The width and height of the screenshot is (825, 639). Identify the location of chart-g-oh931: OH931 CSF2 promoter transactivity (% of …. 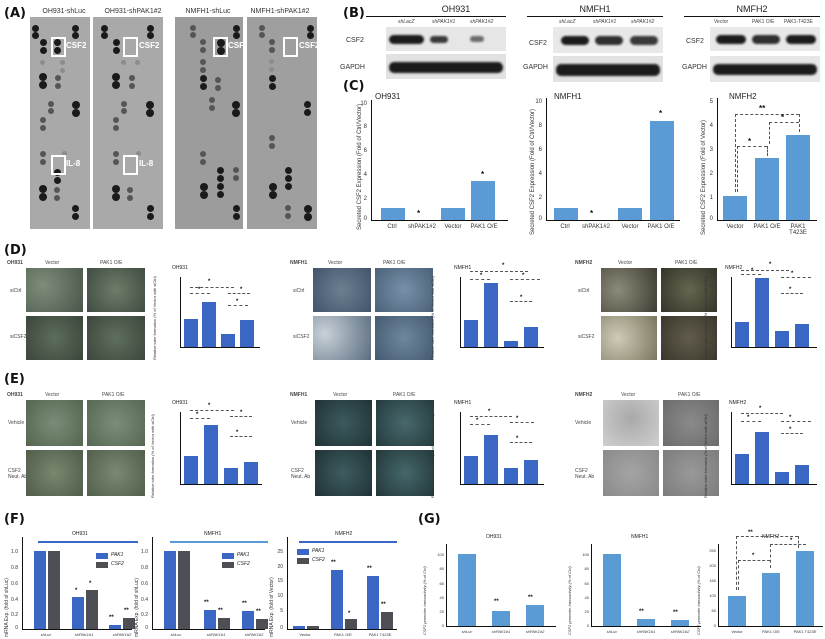
(489, 585).